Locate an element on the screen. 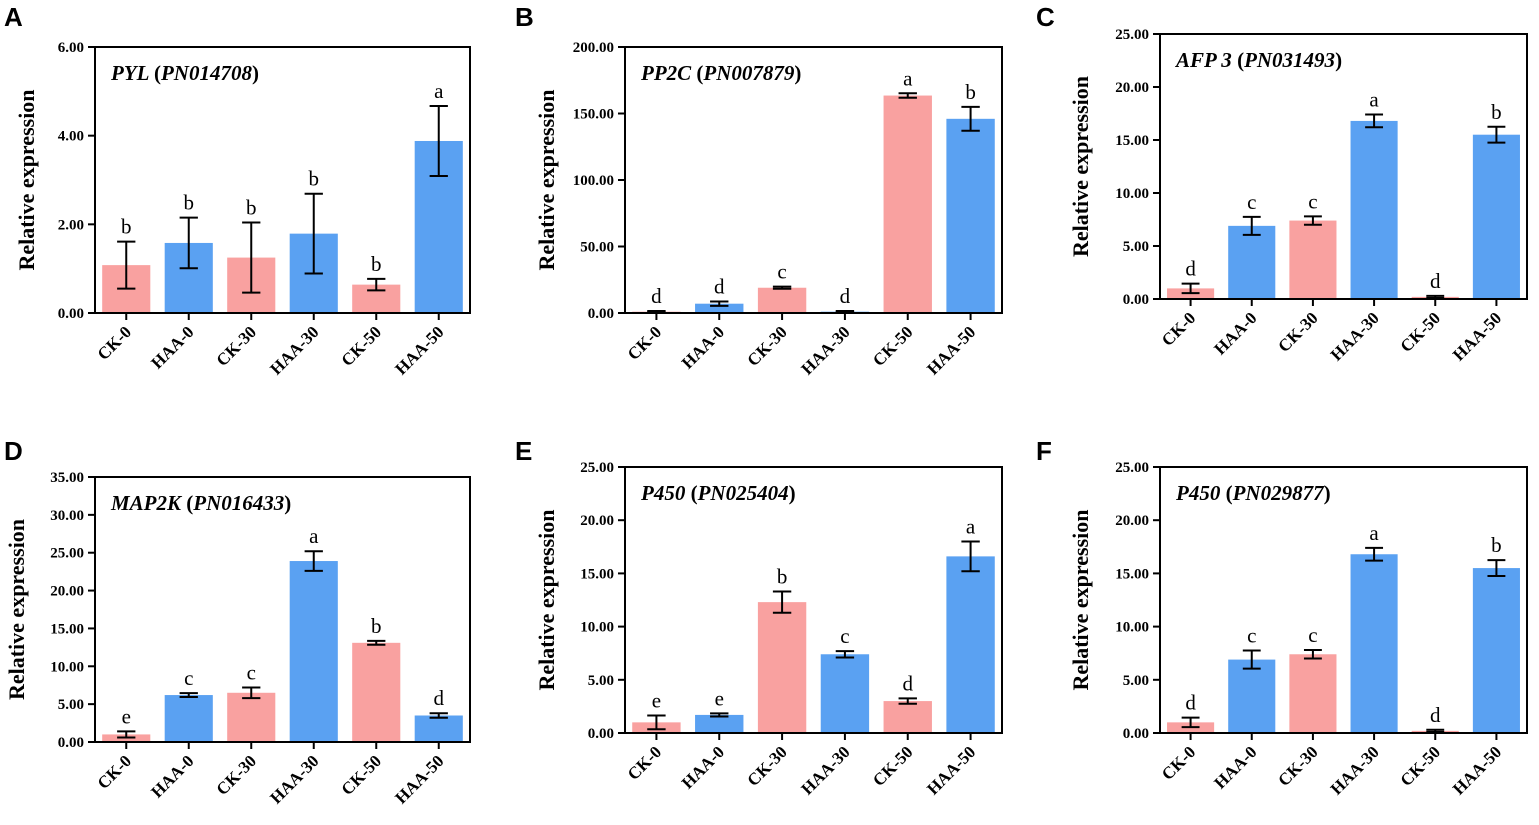 Image resolution: width=1539 pixels, height=825 pixels. gene-title: PP2C (PN007879) is located at coordinates (720, 73).